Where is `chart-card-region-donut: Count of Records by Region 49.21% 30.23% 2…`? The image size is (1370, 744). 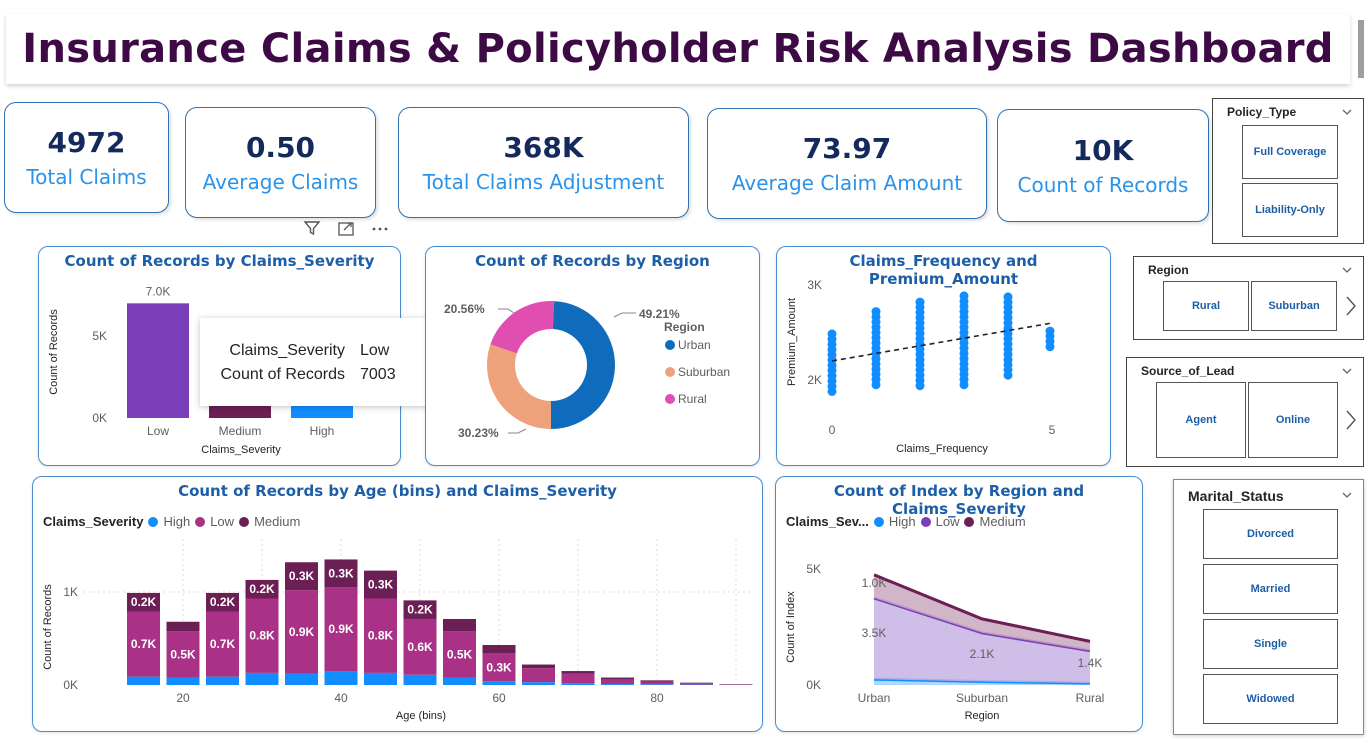
chart-card-region-donut: Count of Records by Region 49.21% 30.23% 2… is located at coordinates (592, 356).